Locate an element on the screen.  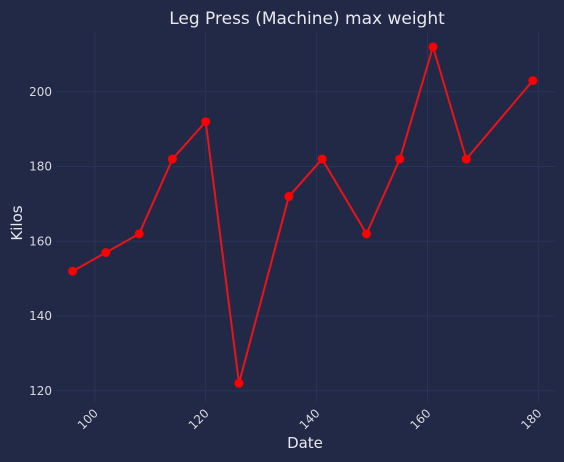
y-tick-label: 140 is located at coordinates (40, 316).